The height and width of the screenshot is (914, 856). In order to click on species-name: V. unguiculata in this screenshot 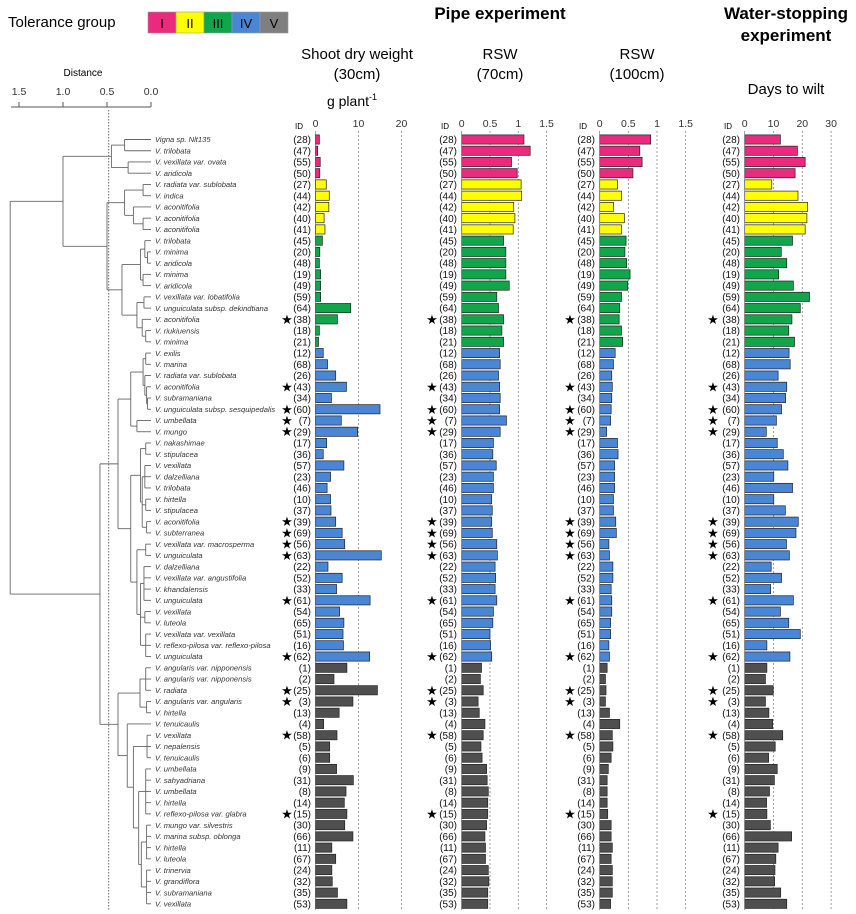, I will do `click(179, 600)`.